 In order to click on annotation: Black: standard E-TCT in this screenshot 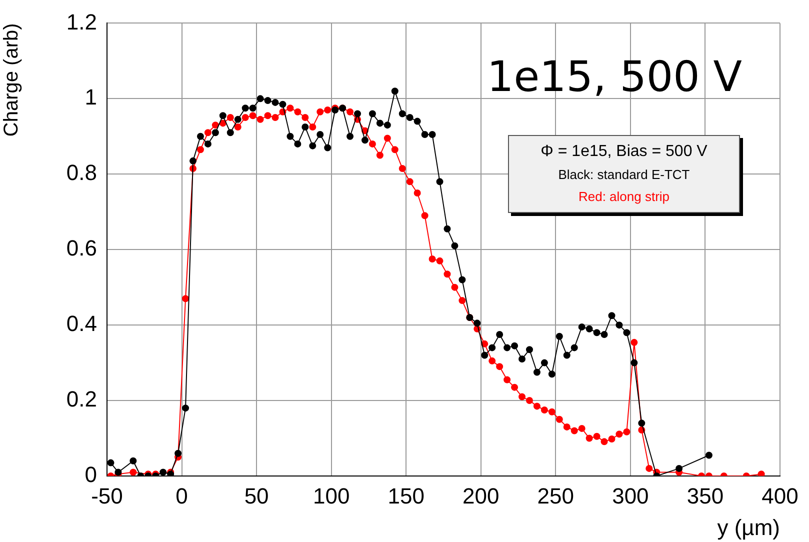, I will do `click(624, 175)`.